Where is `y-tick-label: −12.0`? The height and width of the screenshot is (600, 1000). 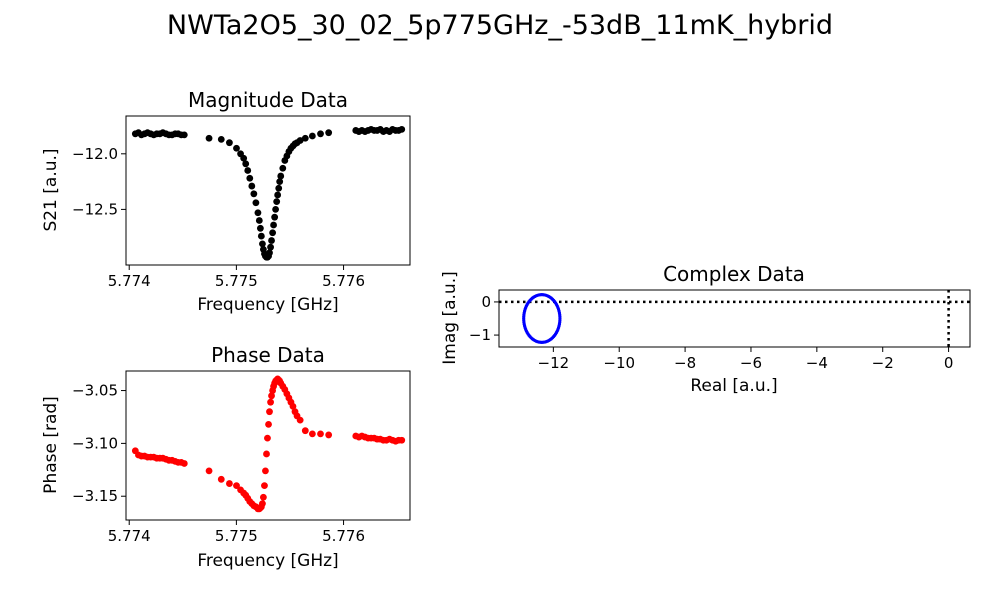 y-tick-label: −12.0 is located at coordinates (95, 154).